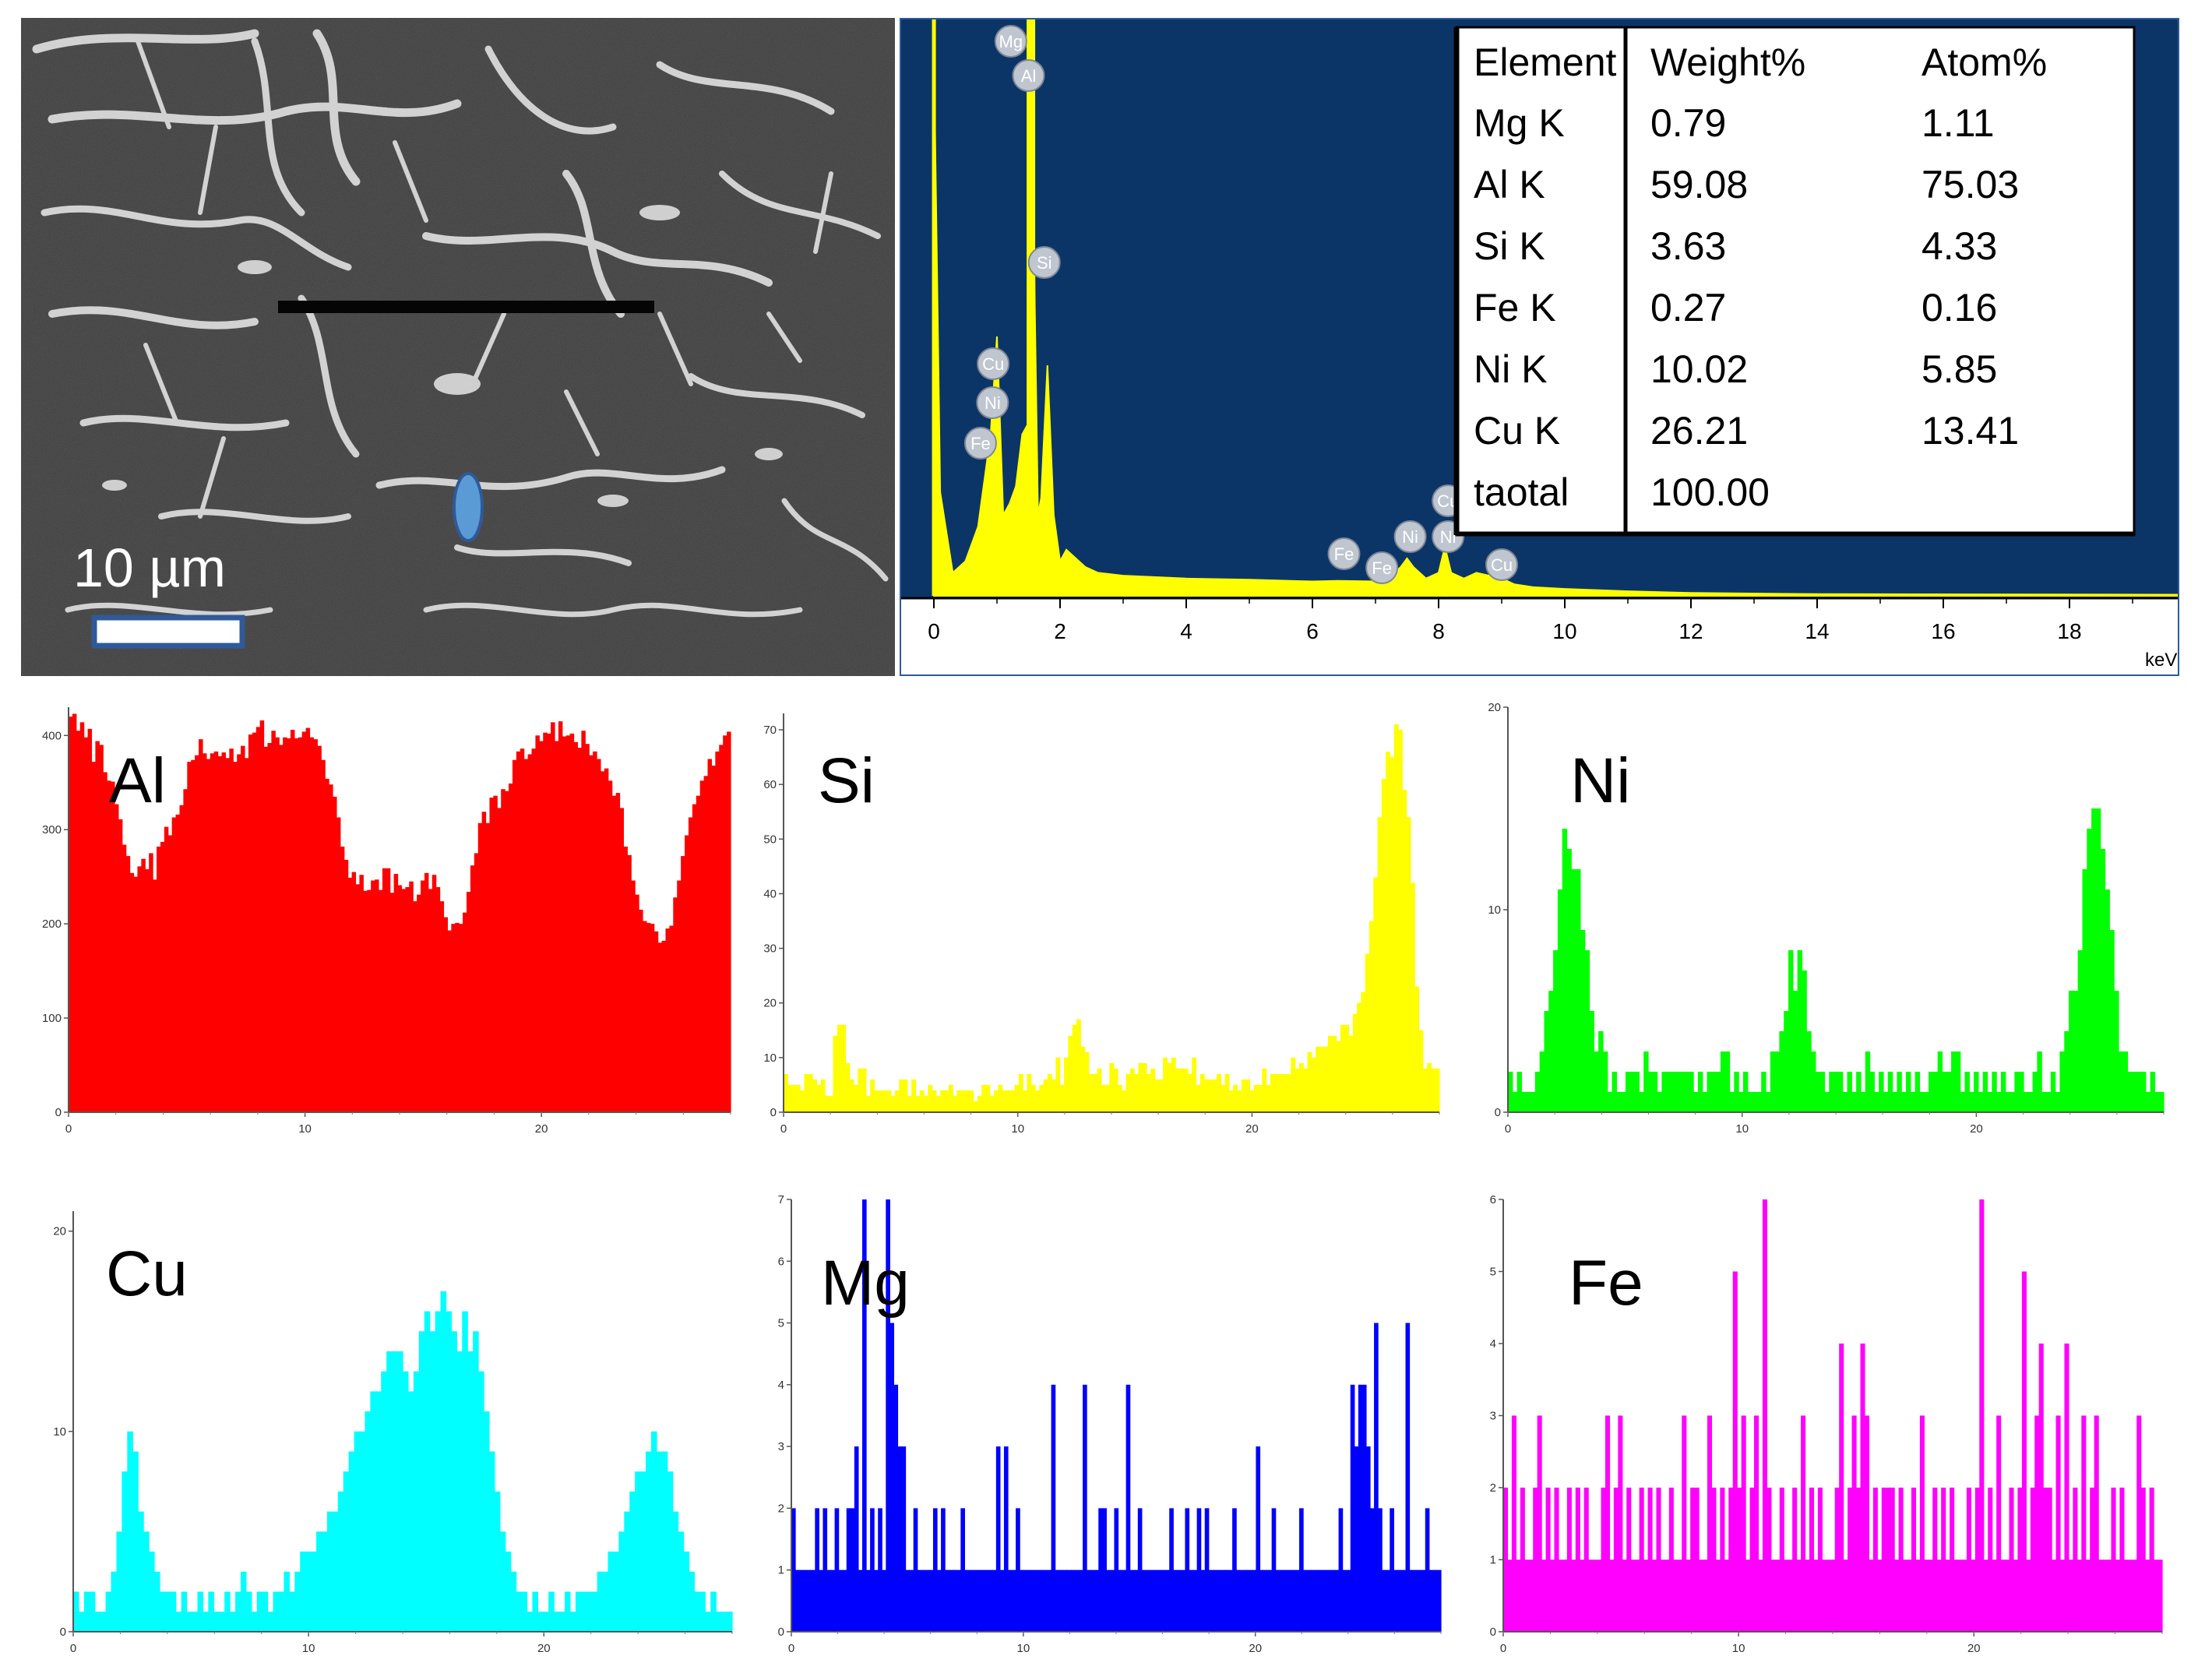  I want to click on svg-text: Cu, so click(993, 364).